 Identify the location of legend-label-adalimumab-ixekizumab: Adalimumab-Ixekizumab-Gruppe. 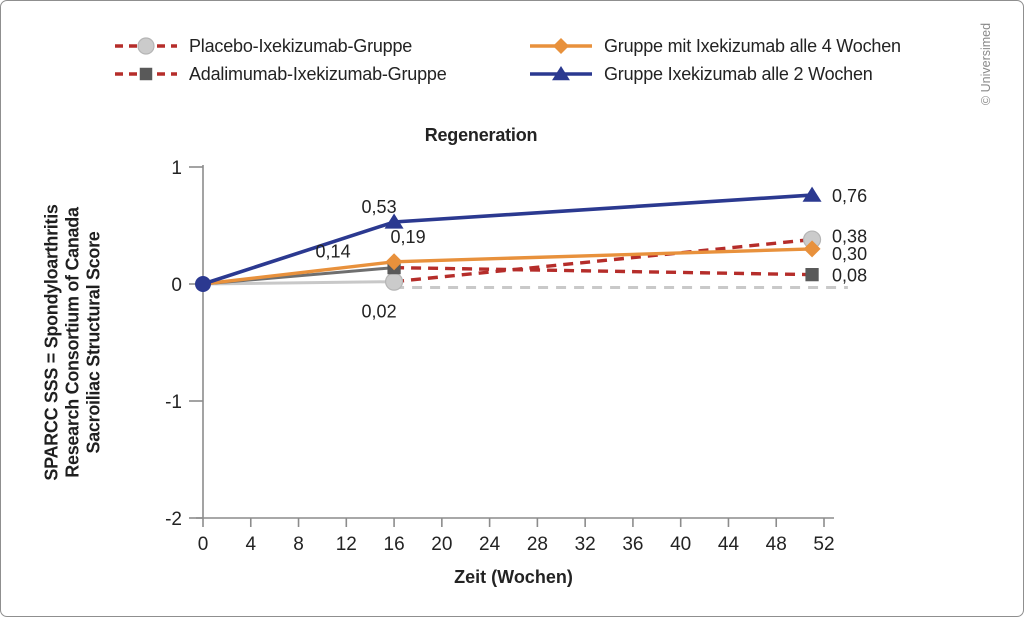
(318, 73).